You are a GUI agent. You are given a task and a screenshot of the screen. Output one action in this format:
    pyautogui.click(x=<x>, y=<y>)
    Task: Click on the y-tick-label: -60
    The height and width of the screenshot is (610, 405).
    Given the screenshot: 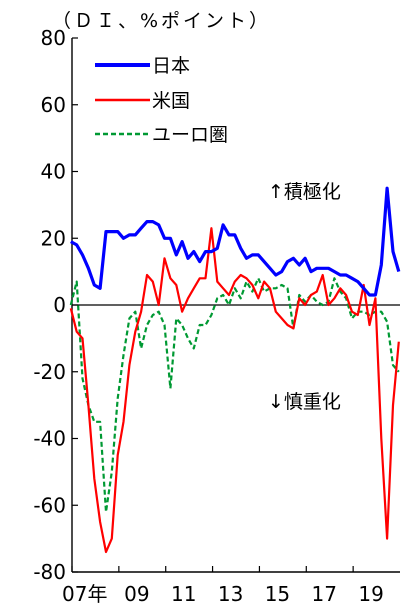 What is the action you would take?
    pyautogui.click(x=49, y=505)
    